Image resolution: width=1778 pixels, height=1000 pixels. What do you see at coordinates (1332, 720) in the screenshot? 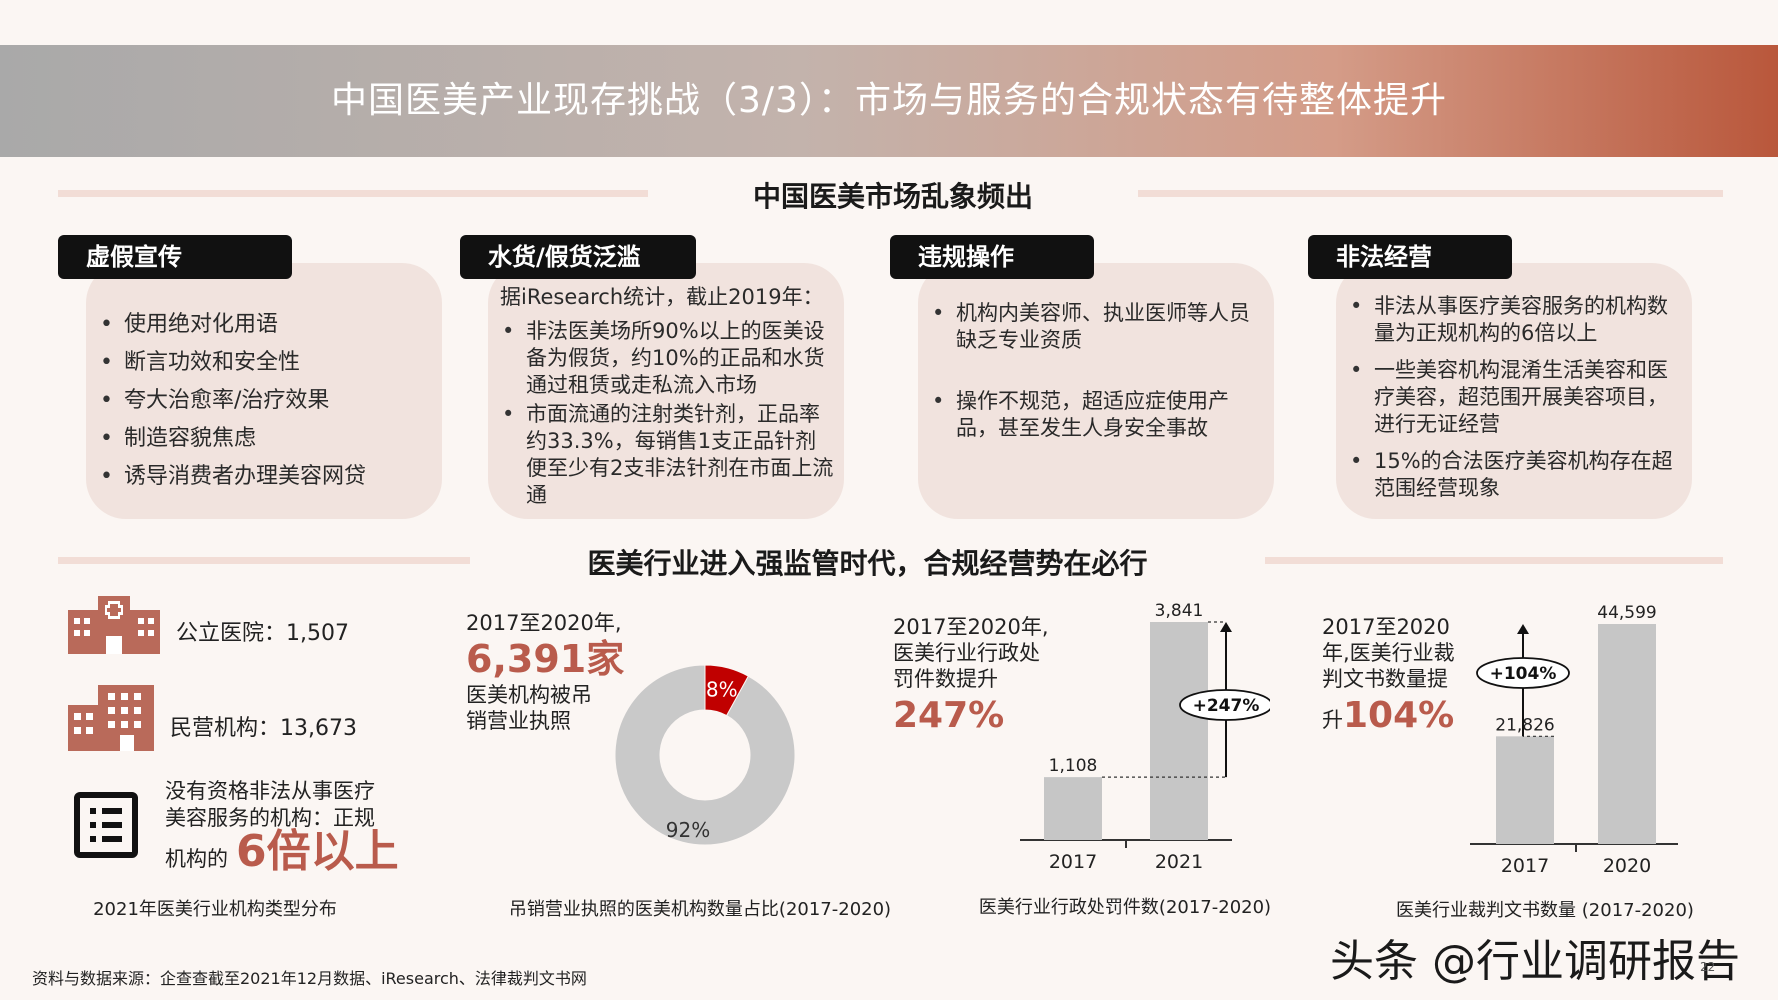
I see `judgment-desc-line: 升` at bounding box center [1332, 720].